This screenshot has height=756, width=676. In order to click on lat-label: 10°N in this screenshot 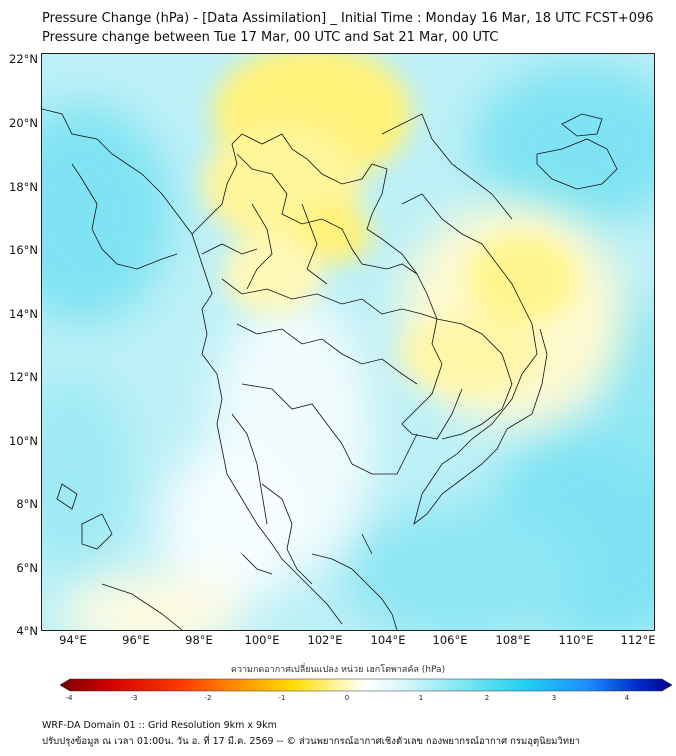, I will do `click(23, 441)`.